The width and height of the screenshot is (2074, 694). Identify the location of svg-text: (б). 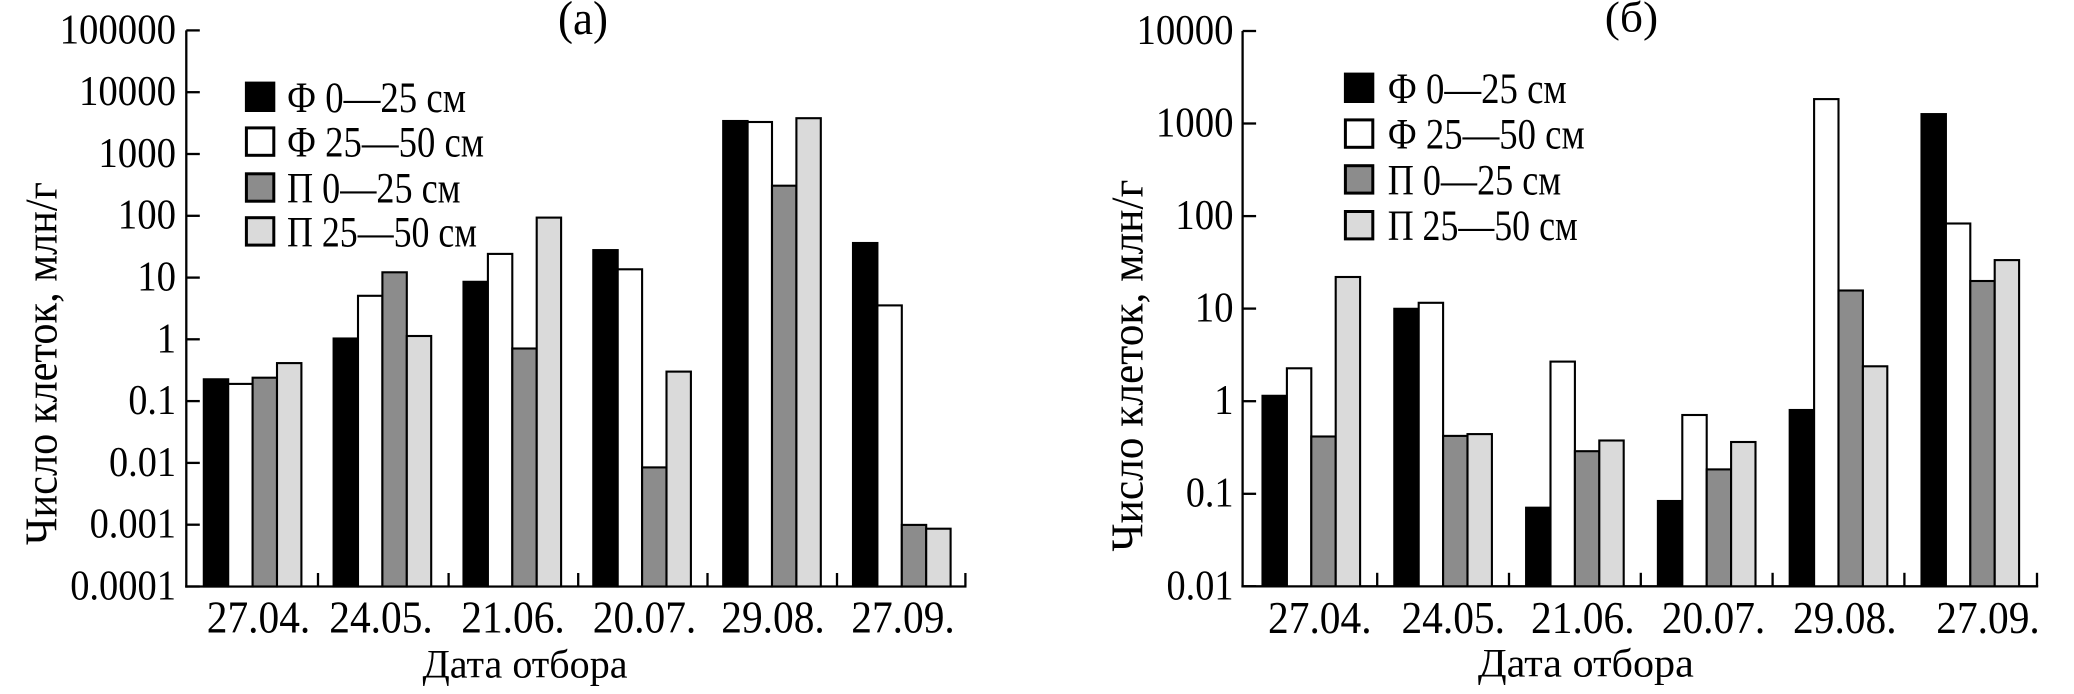
(1631, 21).